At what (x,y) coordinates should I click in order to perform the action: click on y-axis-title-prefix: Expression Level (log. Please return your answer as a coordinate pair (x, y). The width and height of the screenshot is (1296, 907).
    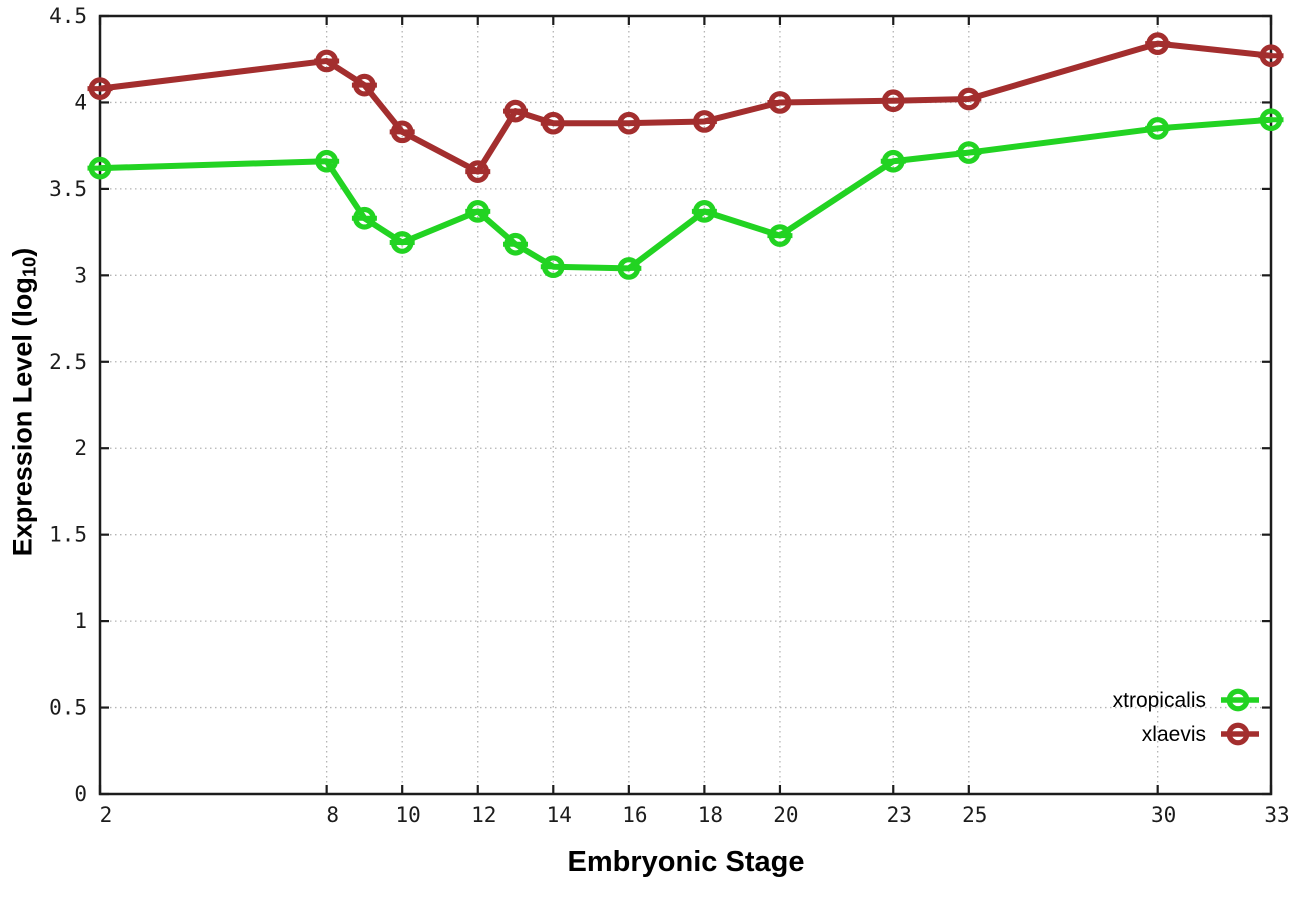
    Looking at the image, I should click on (22, 417).